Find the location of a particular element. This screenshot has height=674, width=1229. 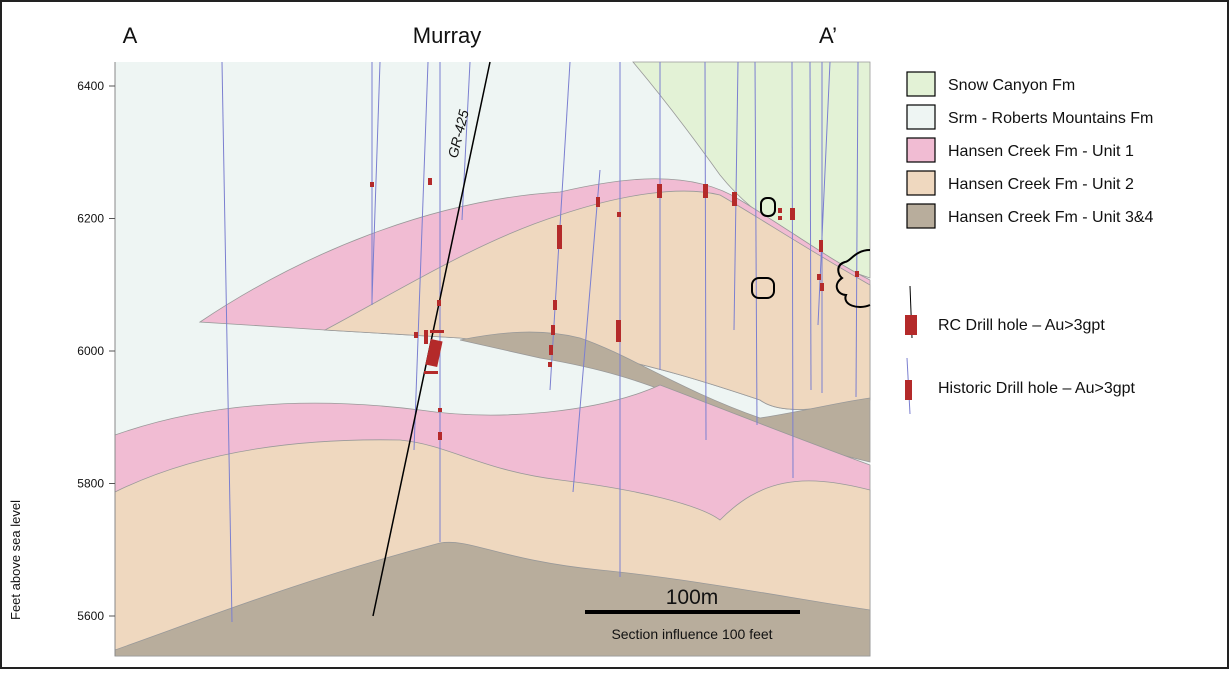

y-ticks: 6400 6200 6000 5800 5600 is located at coordinates (96, 351).